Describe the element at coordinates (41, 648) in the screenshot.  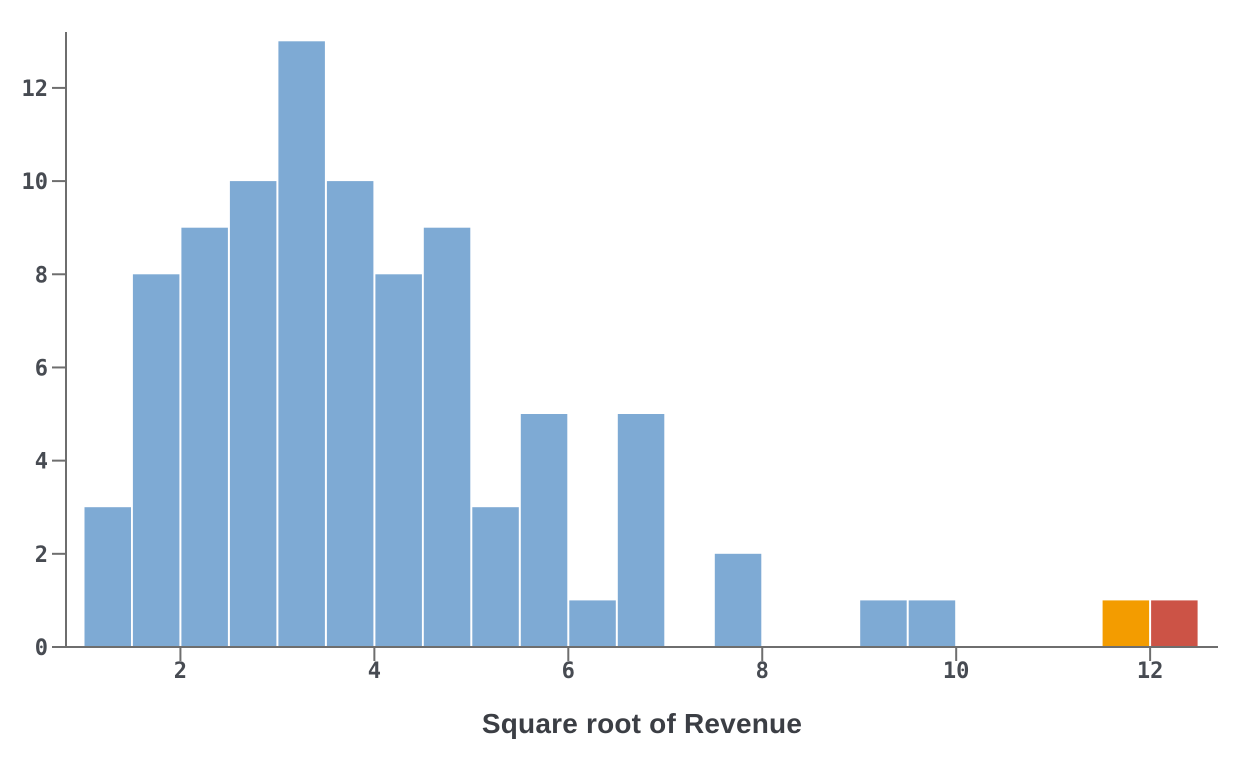
I see `y-tick-label: 0` at that location.